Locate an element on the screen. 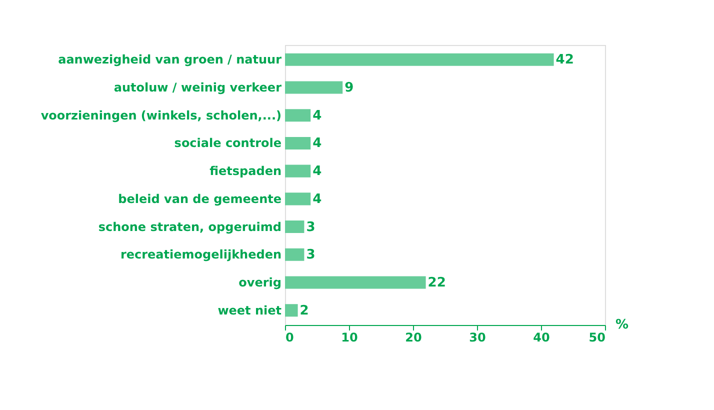 This screenshot has width=714, height=410. y-tick-label: weet niet is located at coordinates (250, 310).